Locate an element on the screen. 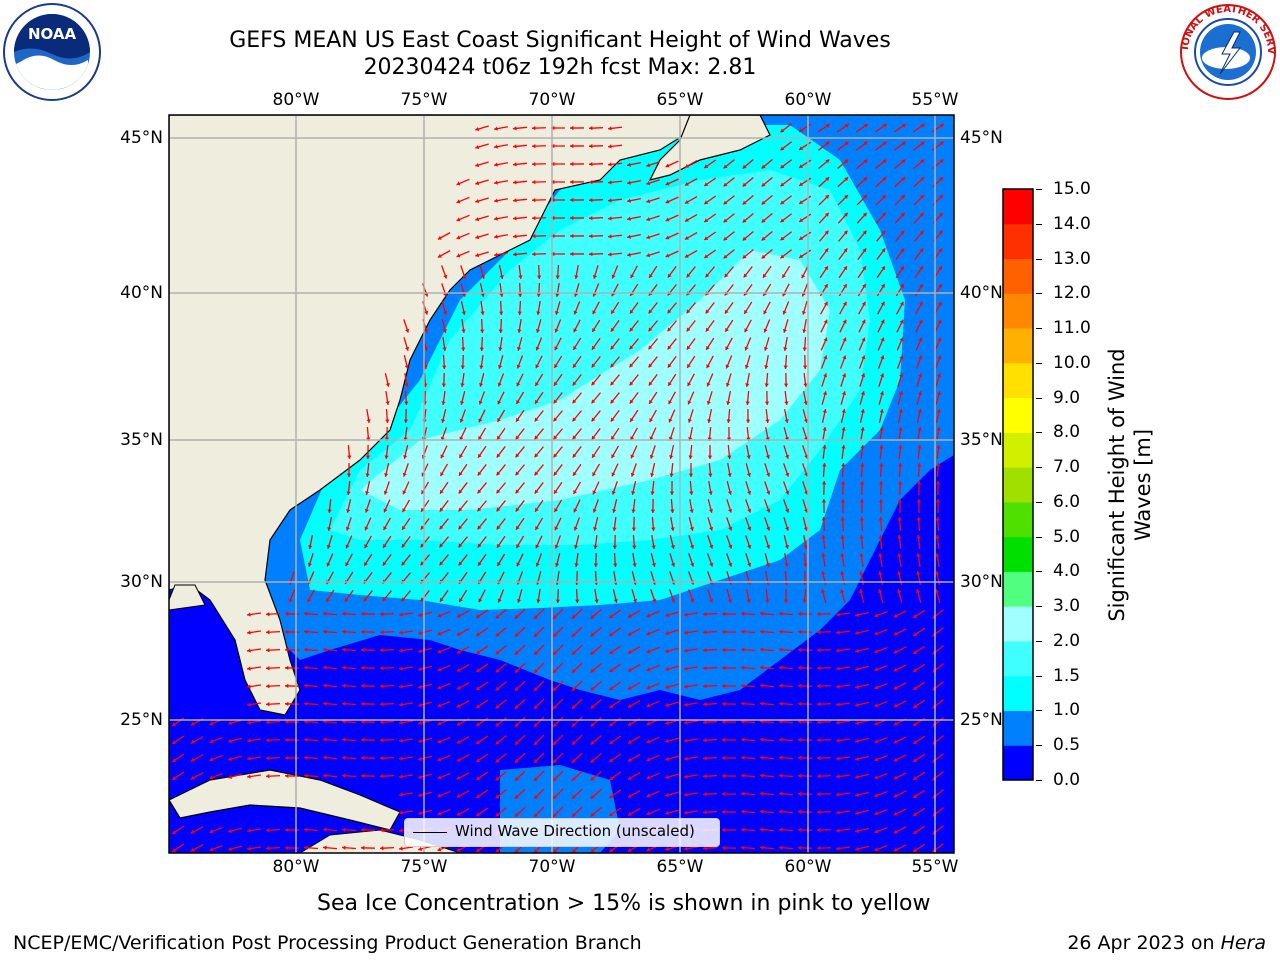 Image resolution: width=1280 pixels, height=960 pixels. colorbar-tick-label: 8.0 is located at coordinates (1067, 432).